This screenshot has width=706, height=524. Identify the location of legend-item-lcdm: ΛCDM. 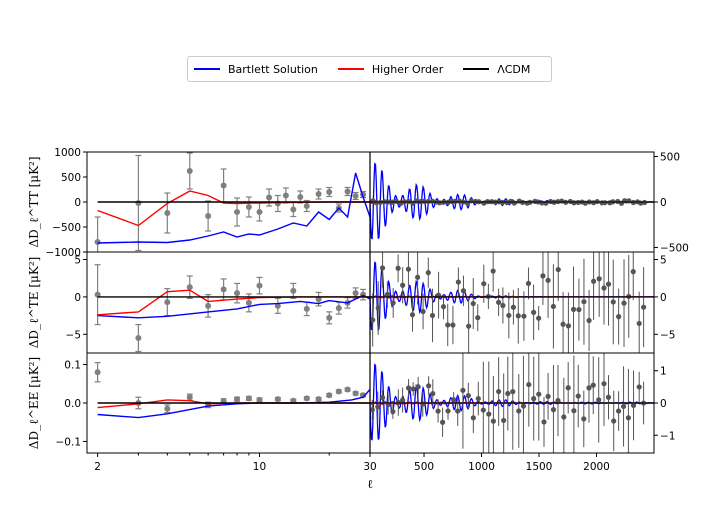
(496, 69).